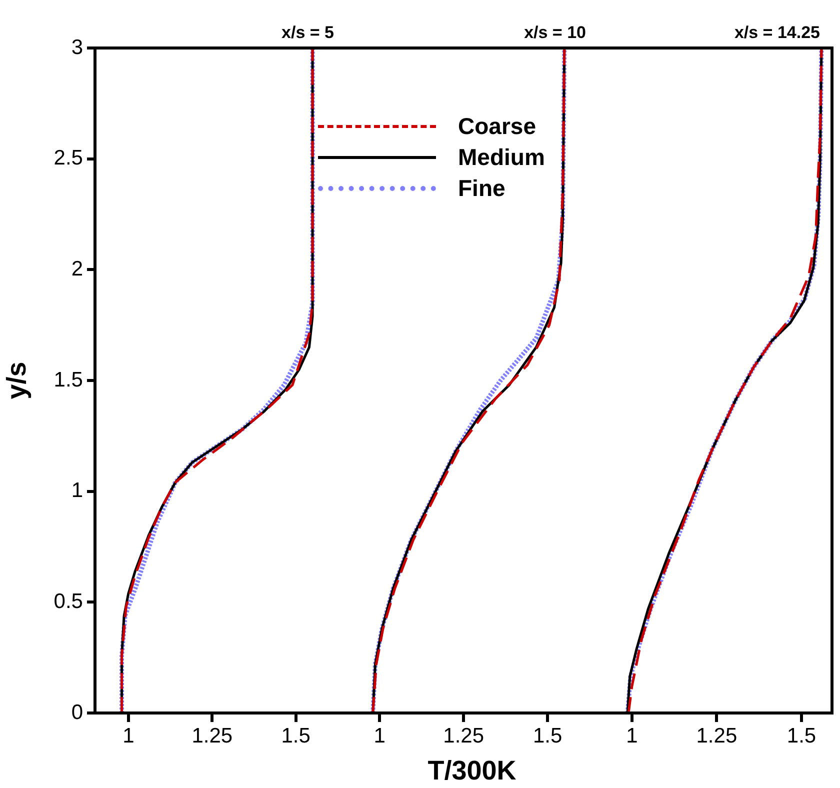  Describe the element at coordinates (308, 32) in the screenshot. I see `chart-title: x/s = 5` at that location.